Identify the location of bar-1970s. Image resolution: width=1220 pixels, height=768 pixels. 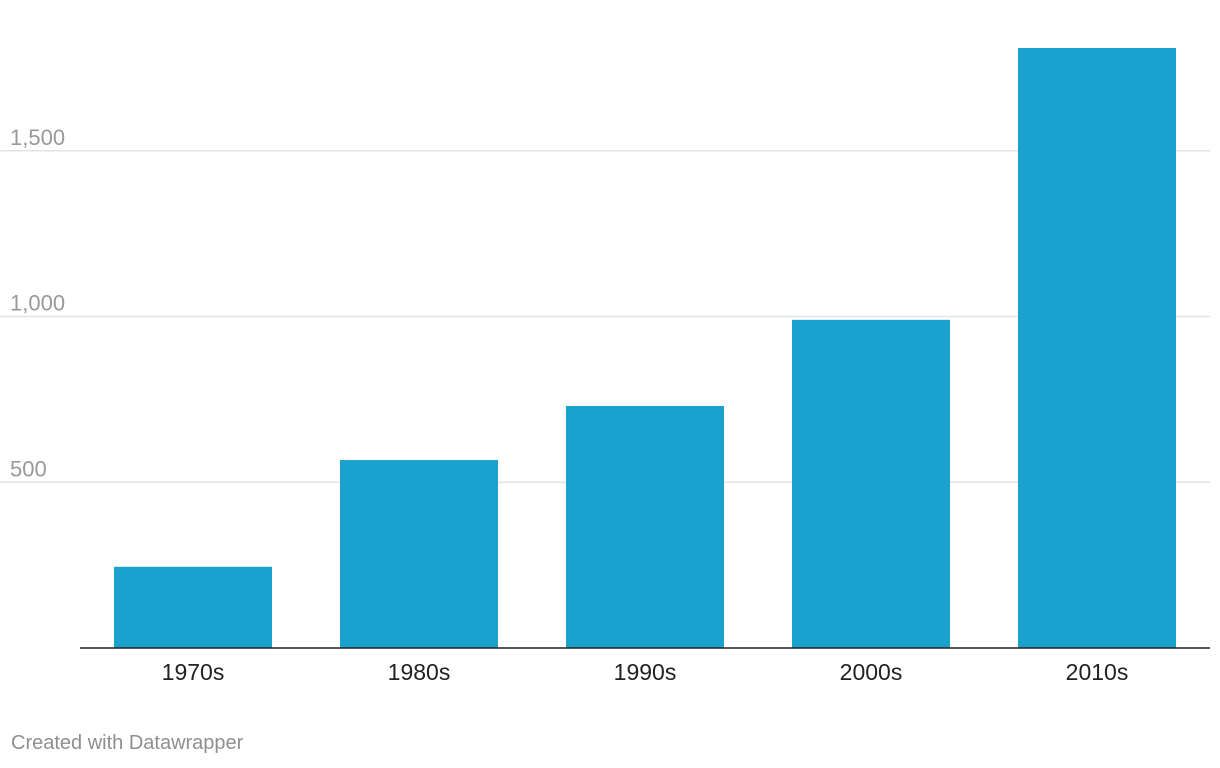
(193, 607).